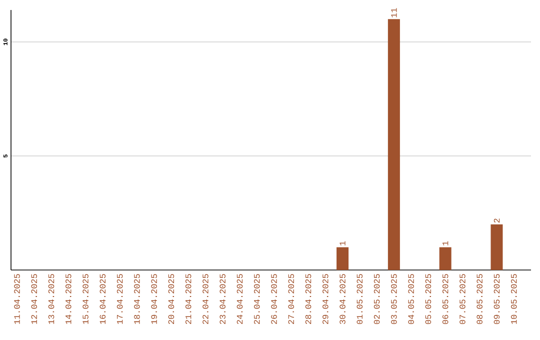 This screenshot has width=540, height=340. I want to click on x-tick-label: 07.05.2025, so click(463, 299).